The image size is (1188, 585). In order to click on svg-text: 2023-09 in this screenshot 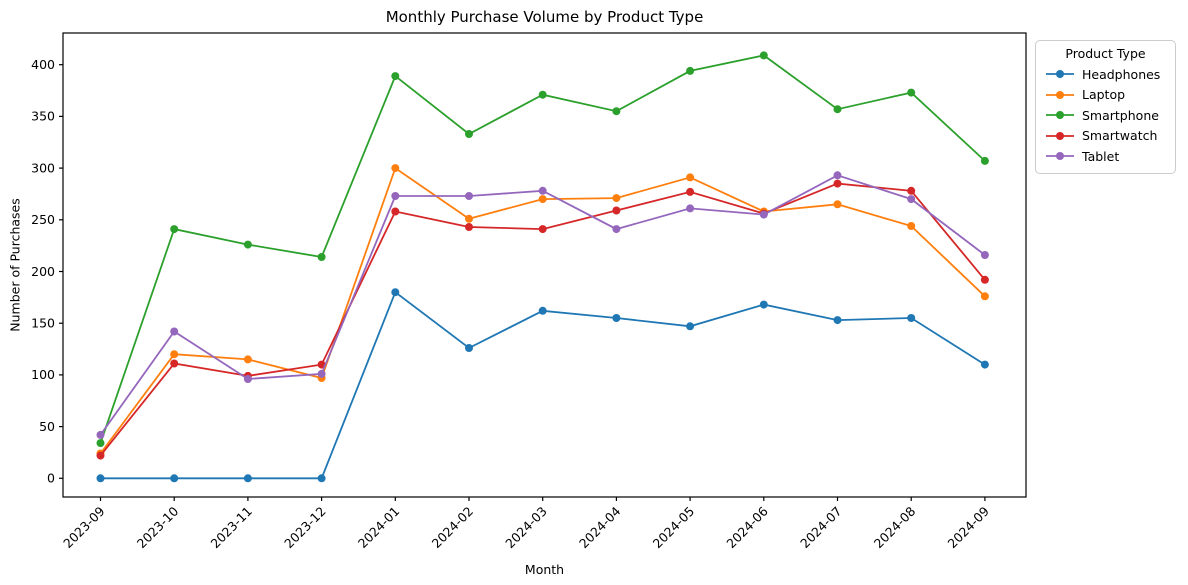, I will do `click(84, 527)`.